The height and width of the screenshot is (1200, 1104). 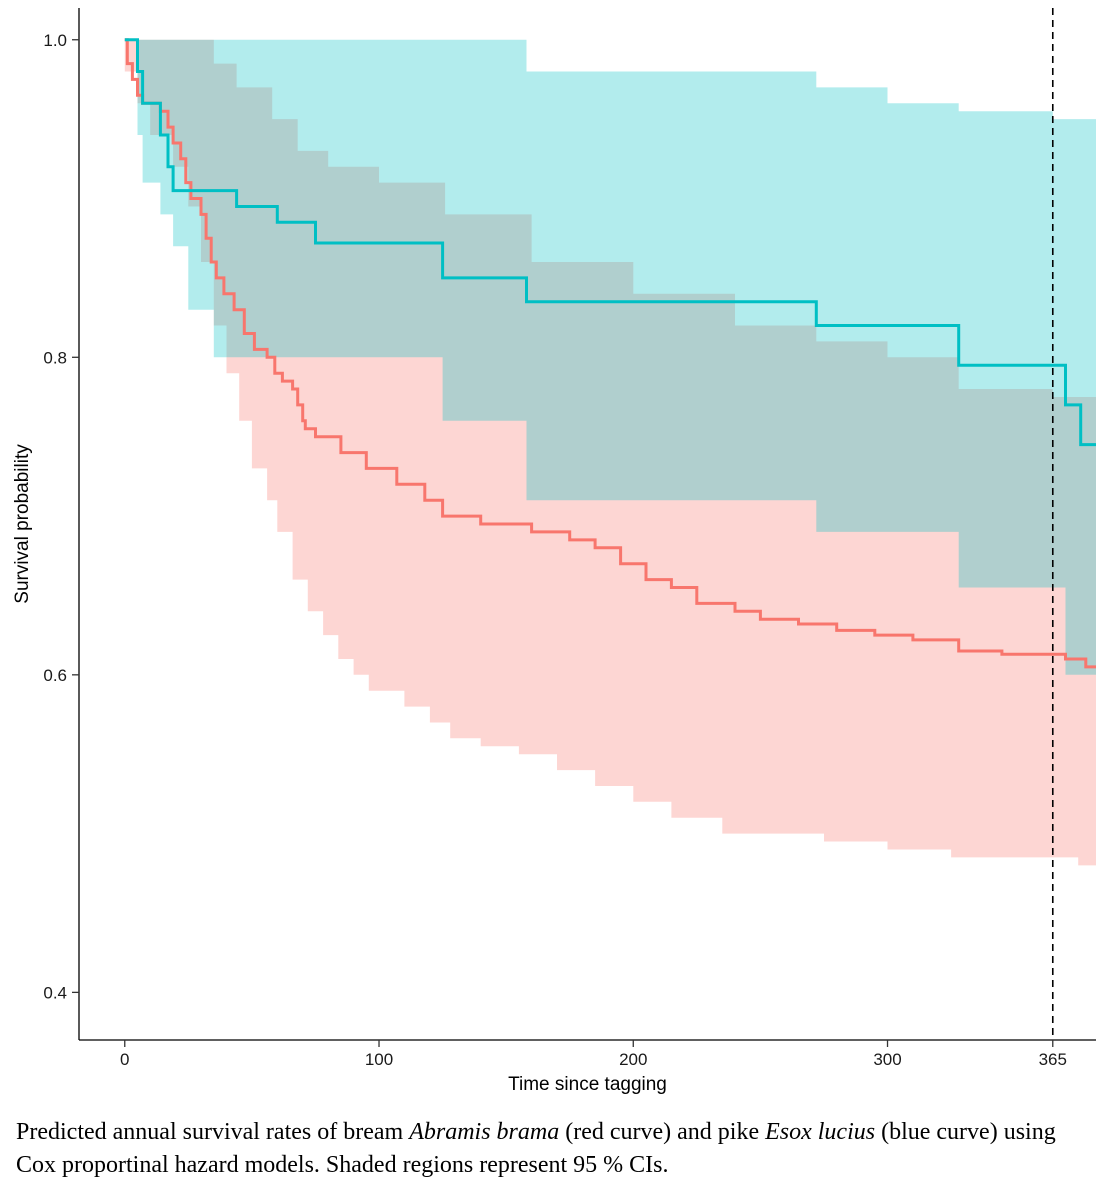 I want to click on x-tick-label: 0, so click(x=124, y=1059).